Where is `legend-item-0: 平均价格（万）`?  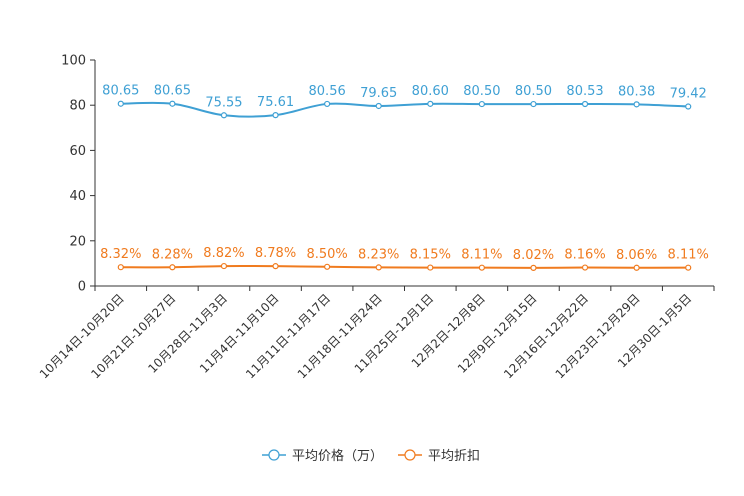
legend-item-0: 平均价格（万） is located at coordinates (322, 456).